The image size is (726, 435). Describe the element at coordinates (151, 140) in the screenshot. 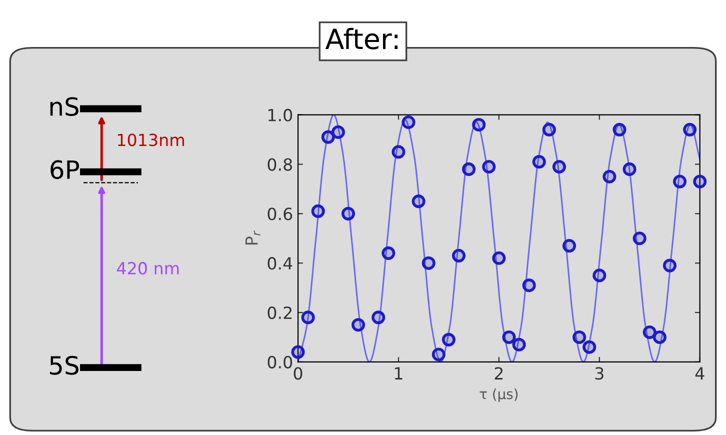

I see `text: 1013nm` at that location.